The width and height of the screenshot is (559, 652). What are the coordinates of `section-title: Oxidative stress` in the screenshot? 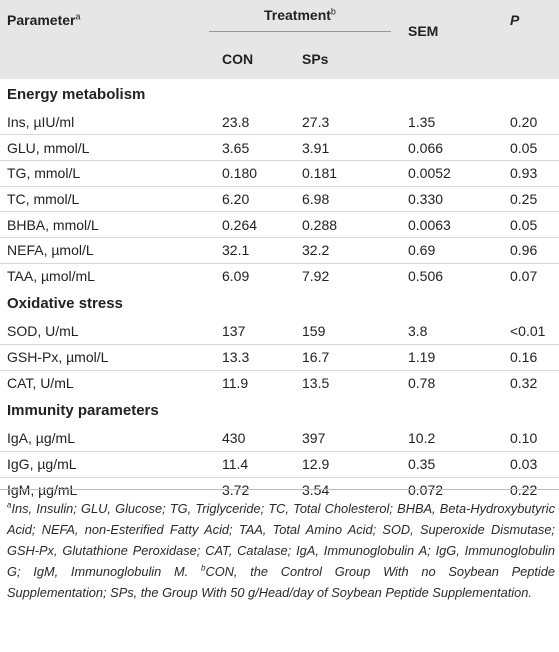 It's located at (65, 304).